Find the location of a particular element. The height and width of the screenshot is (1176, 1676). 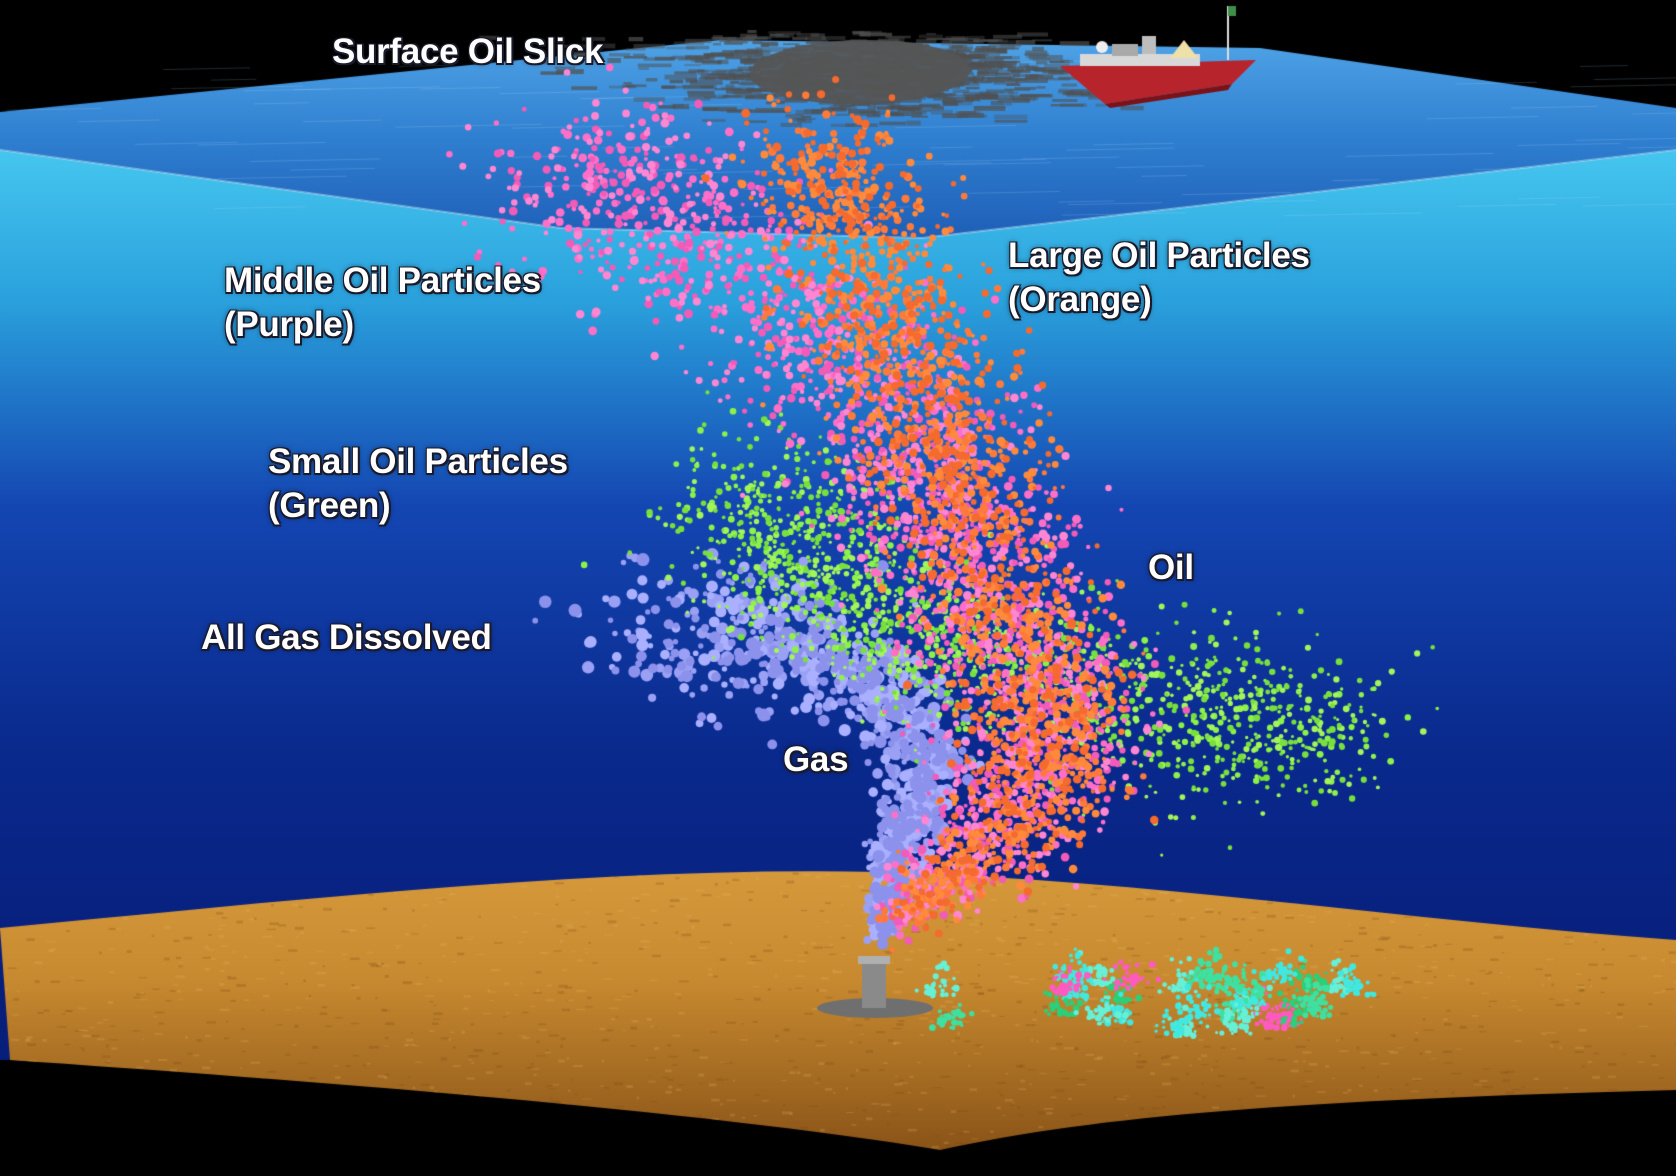

all-gas-dissolved-text: All Gas Dissolved is located at coordinates (346, 637).